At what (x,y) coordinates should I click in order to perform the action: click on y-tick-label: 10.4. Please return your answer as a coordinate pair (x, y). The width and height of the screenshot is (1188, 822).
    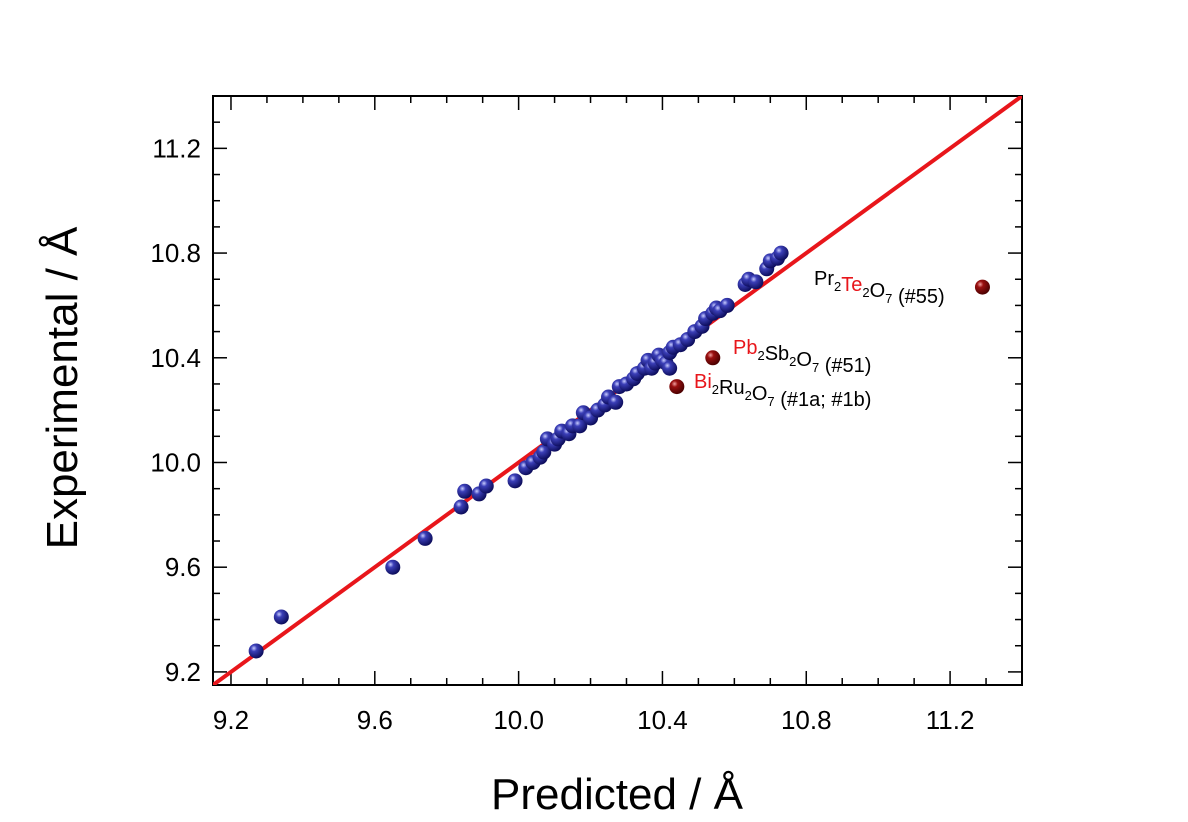
    Looking at the image, I should click on (175, 358).